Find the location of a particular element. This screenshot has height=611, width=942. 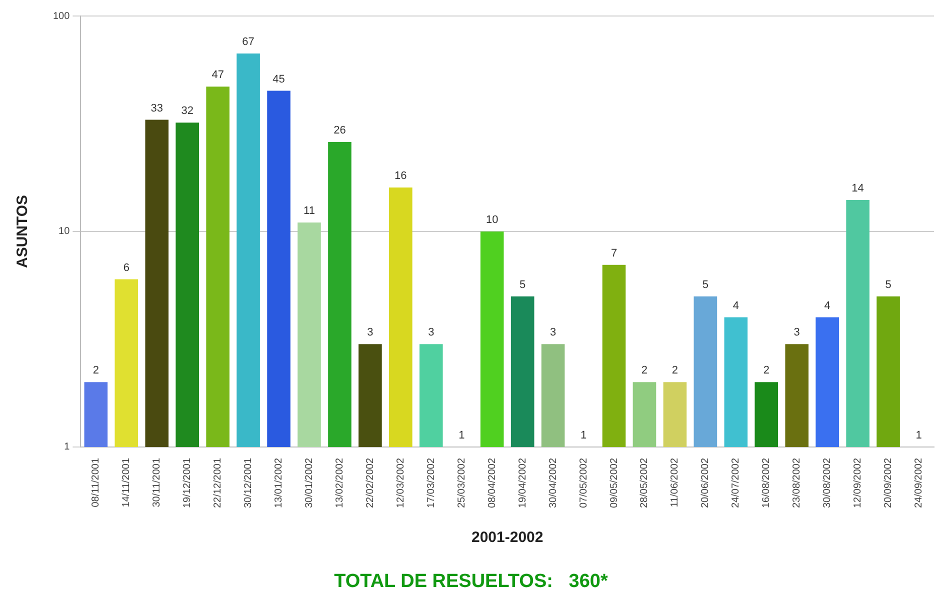

text: TOTAL DE RESUELTOS: 360* is located at coordinates (471, 581).